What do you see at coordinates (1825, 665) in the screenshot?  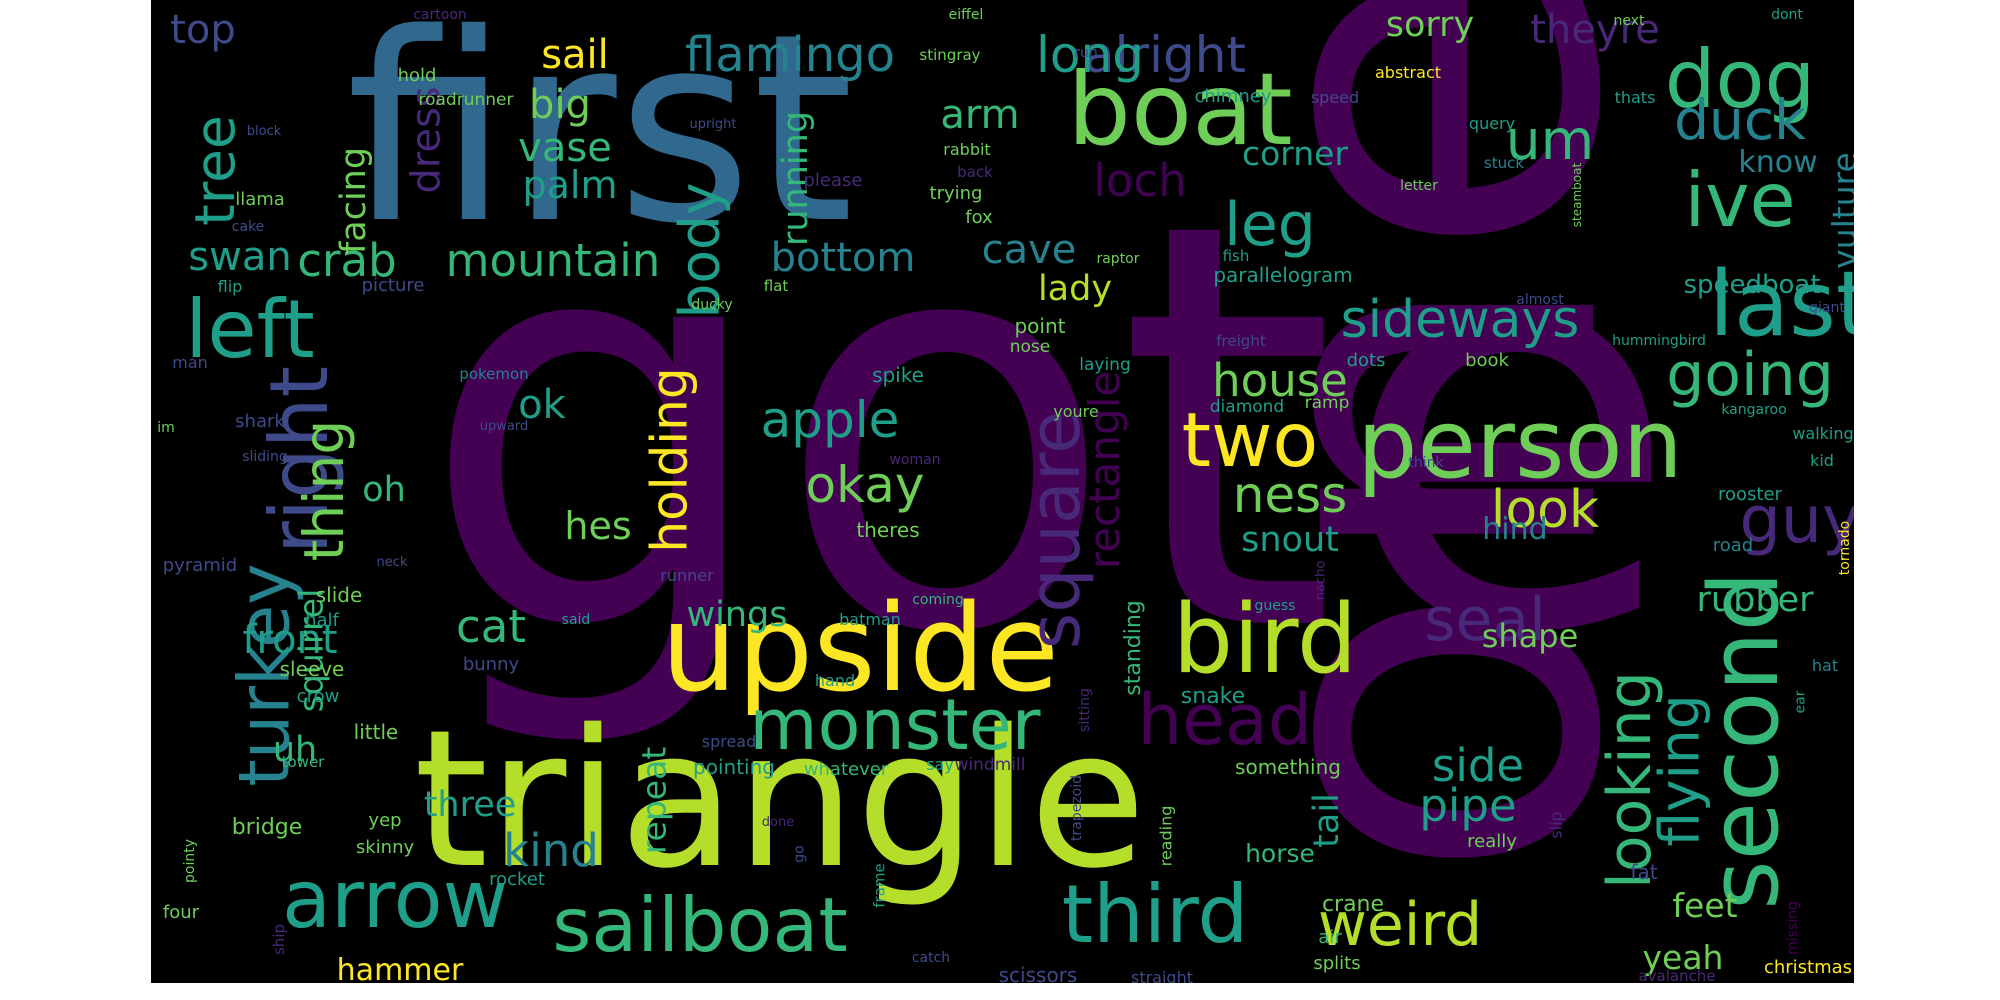 I see `word-hat: hat` at bounding box center [1825, 665].